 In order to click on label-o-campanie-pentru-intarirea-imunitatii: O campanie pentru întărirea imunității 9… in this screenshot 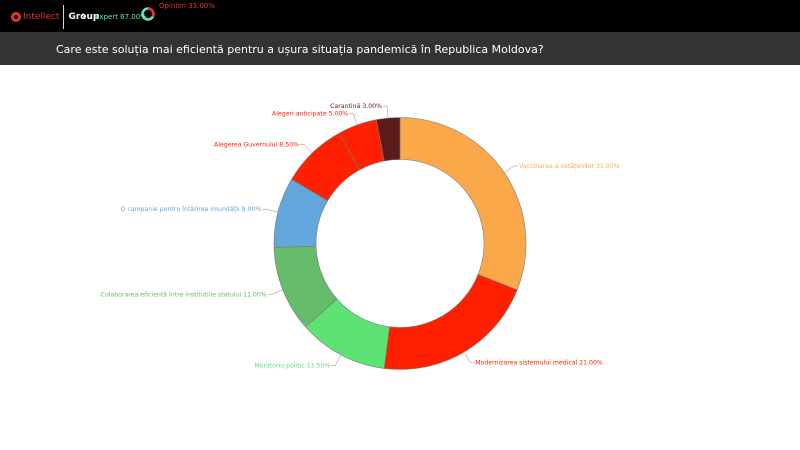, I will do `click(191, 209)`.